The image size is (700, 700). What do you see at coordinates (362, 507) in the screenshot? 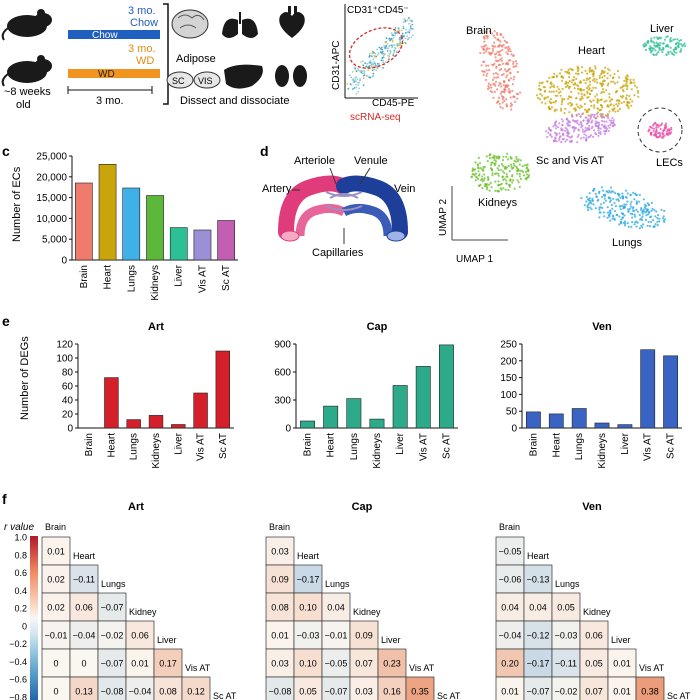
I see `f-matrix-title: Cap` at bounding box center [362, 507].